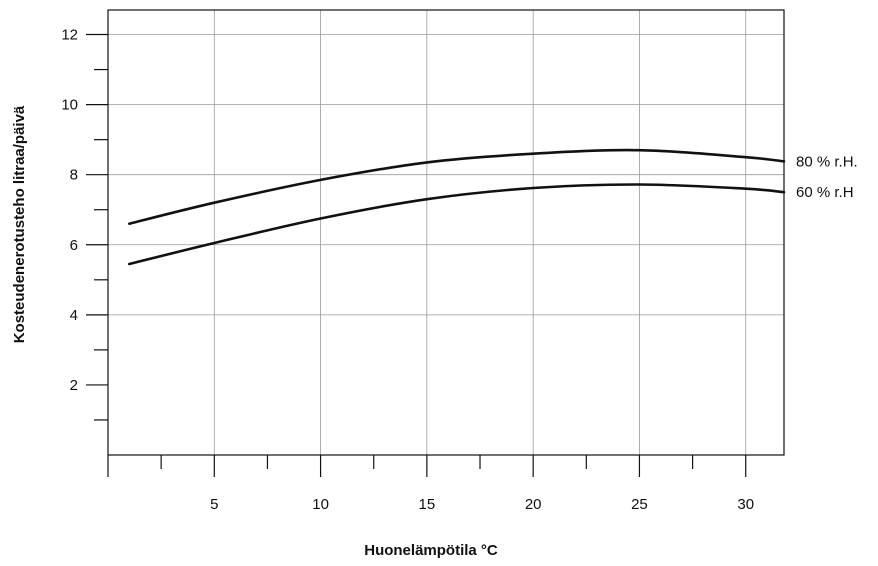  What do you see at coordinates (74, 385) in the screenshot?
I see `y-tick-label: 2` at bounding box center [74, 385].